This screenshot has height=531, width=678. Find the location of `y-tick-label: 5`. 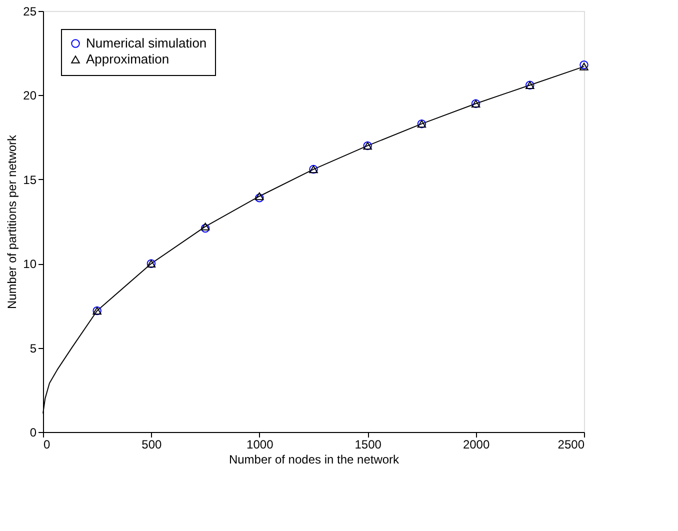

y-tick-label: 5 is located at coordinates (33, 348).